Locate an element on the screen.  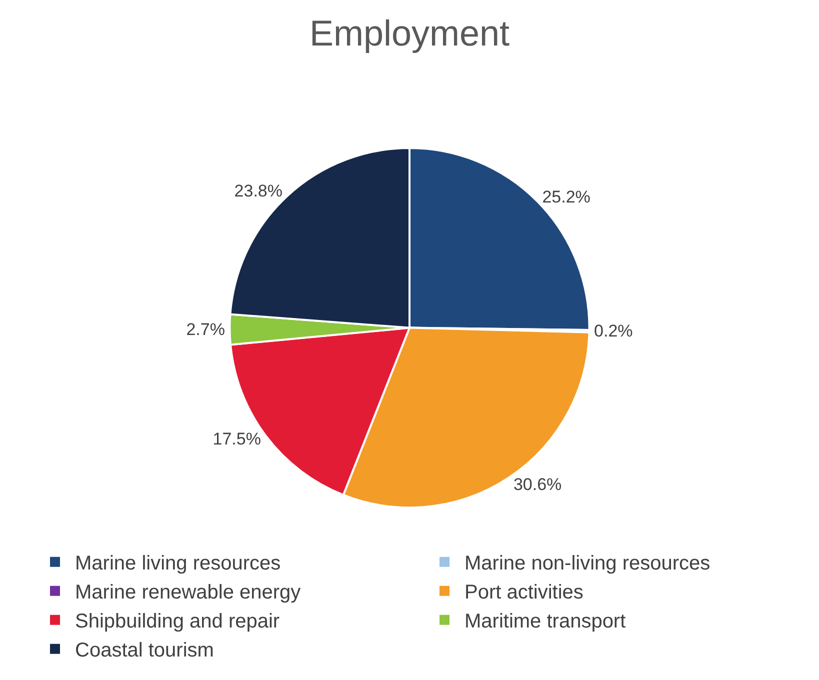
legend-label: Coastal tourism is located at coordinates (144, 651).